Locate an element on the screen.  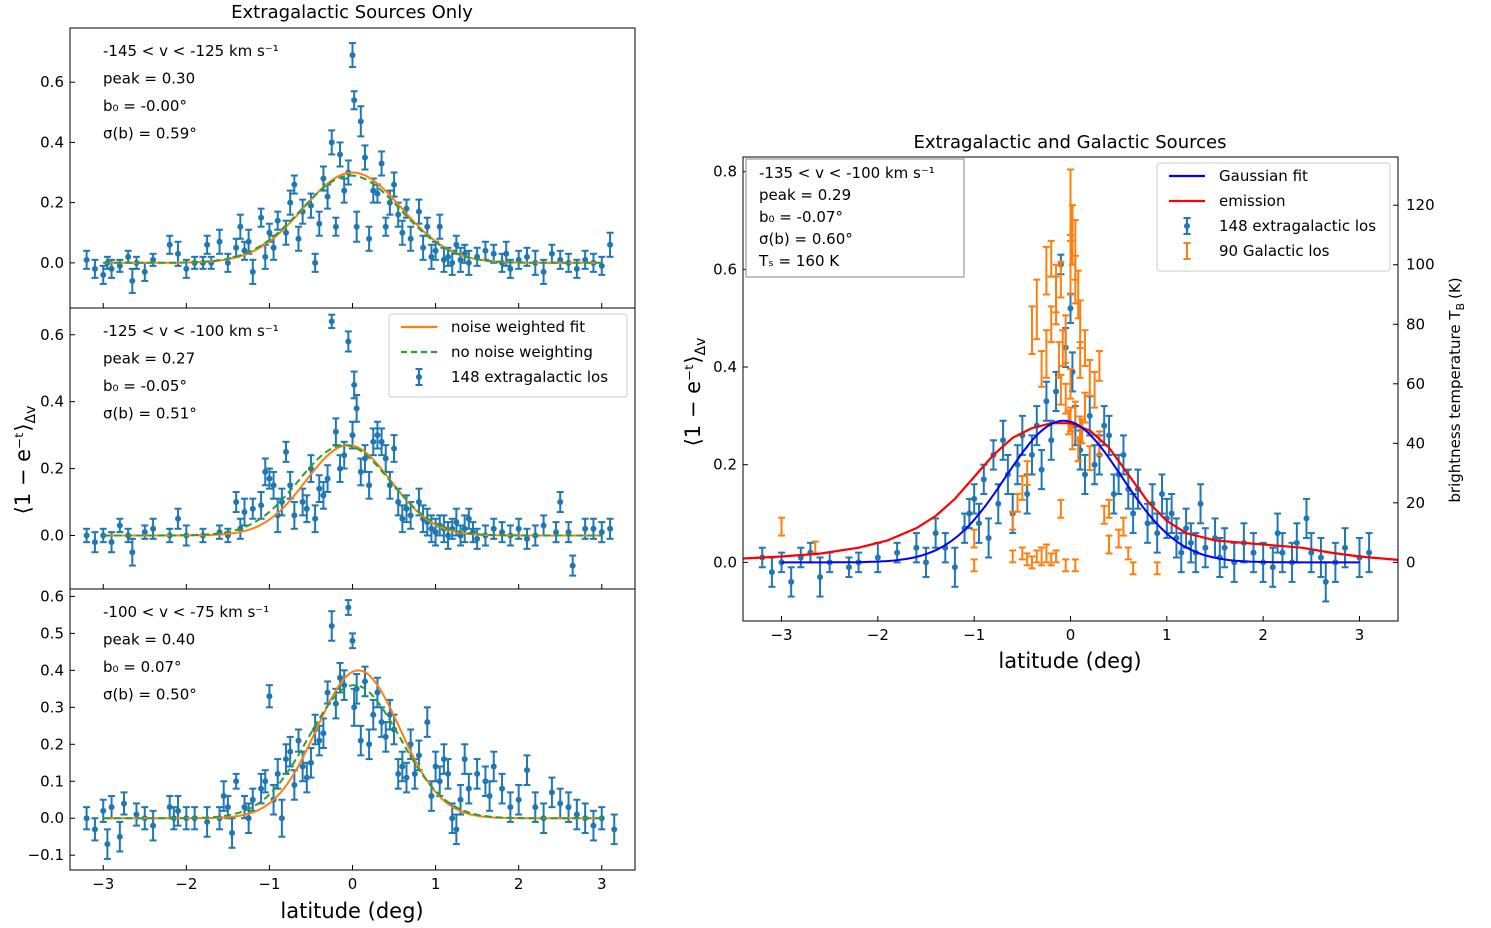
x-tick-label: 1 is located at coordinates (436, 884).